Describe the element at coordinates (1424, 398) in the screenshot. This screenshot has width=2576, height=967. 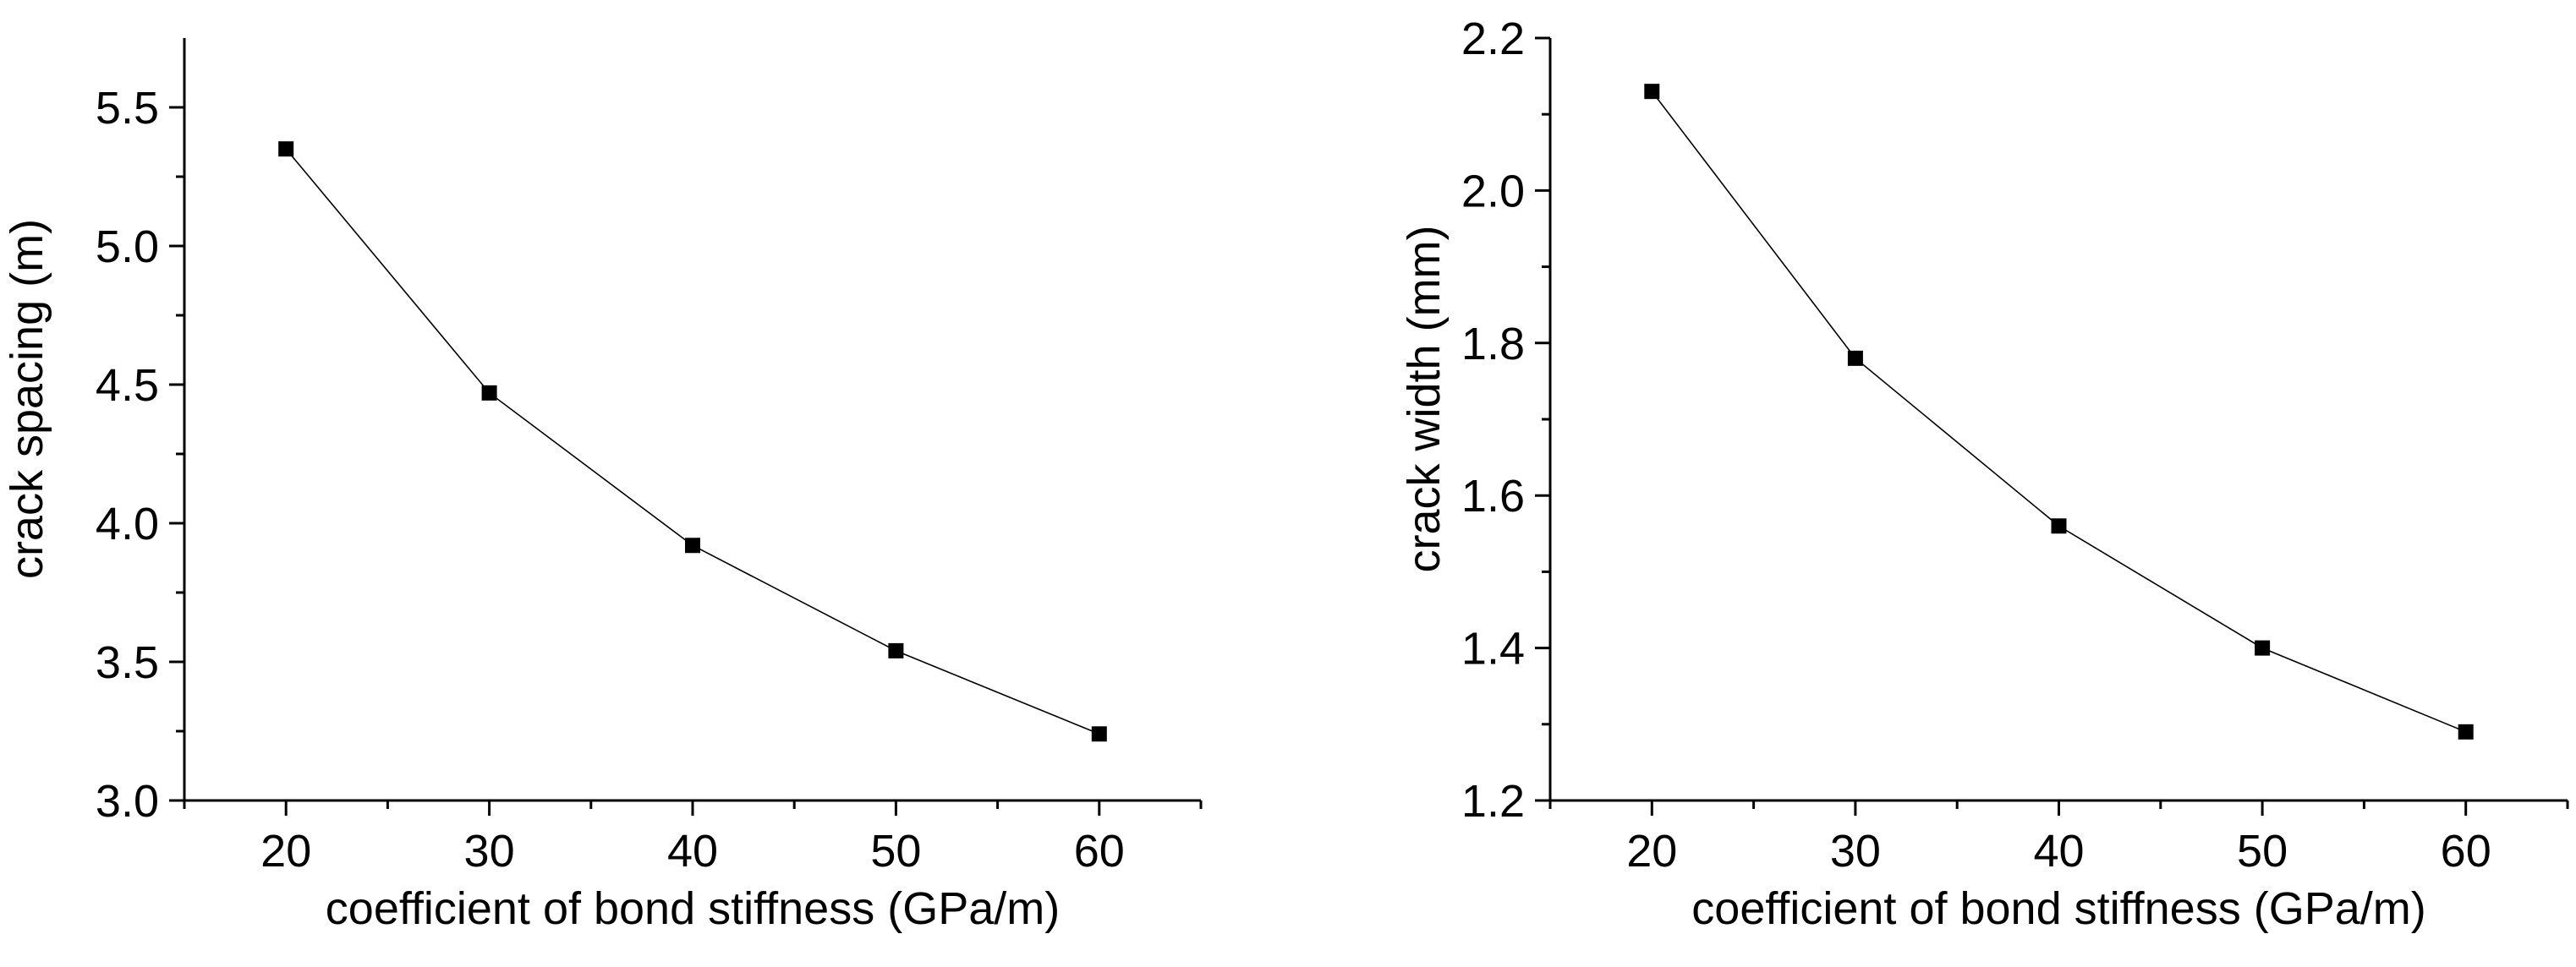
I see `y-axis-title: crack width (mm)` at that location.